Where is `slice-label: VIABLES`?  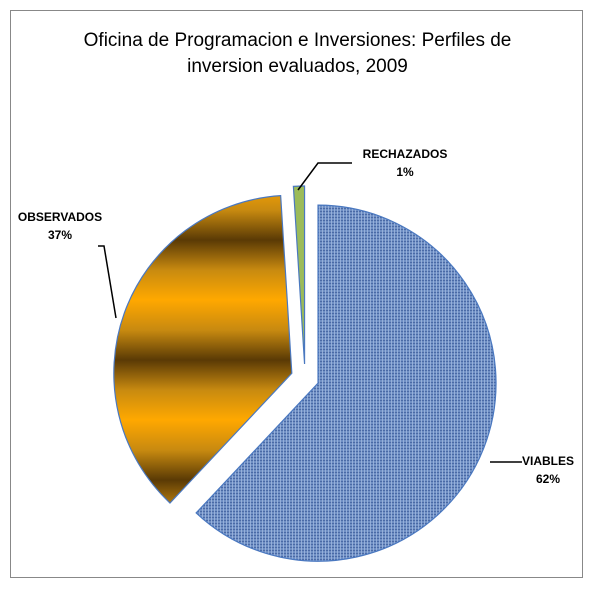
slice-label: VIABLES is located at coordinates (548, 461).